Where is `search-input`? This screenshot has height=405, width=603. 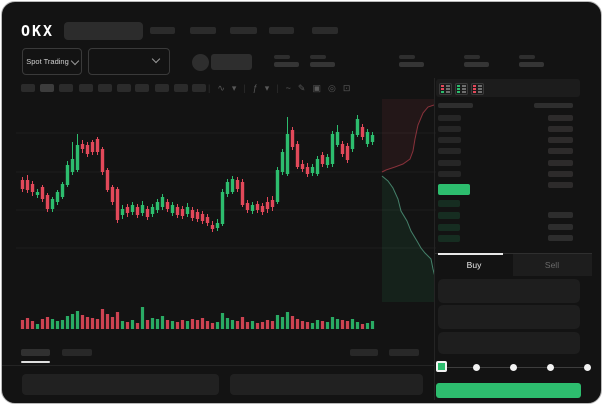
search-input is located at coordinates (103, 31).